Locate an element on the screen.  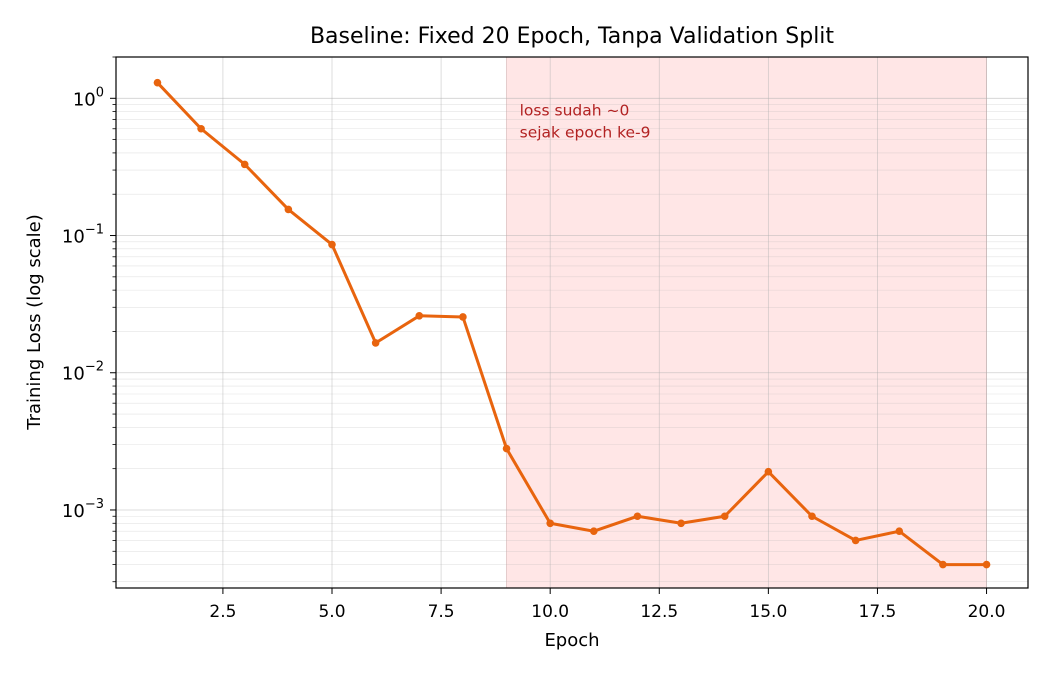
x-tick-label: 12.5 is located at coordinates (659, 612).